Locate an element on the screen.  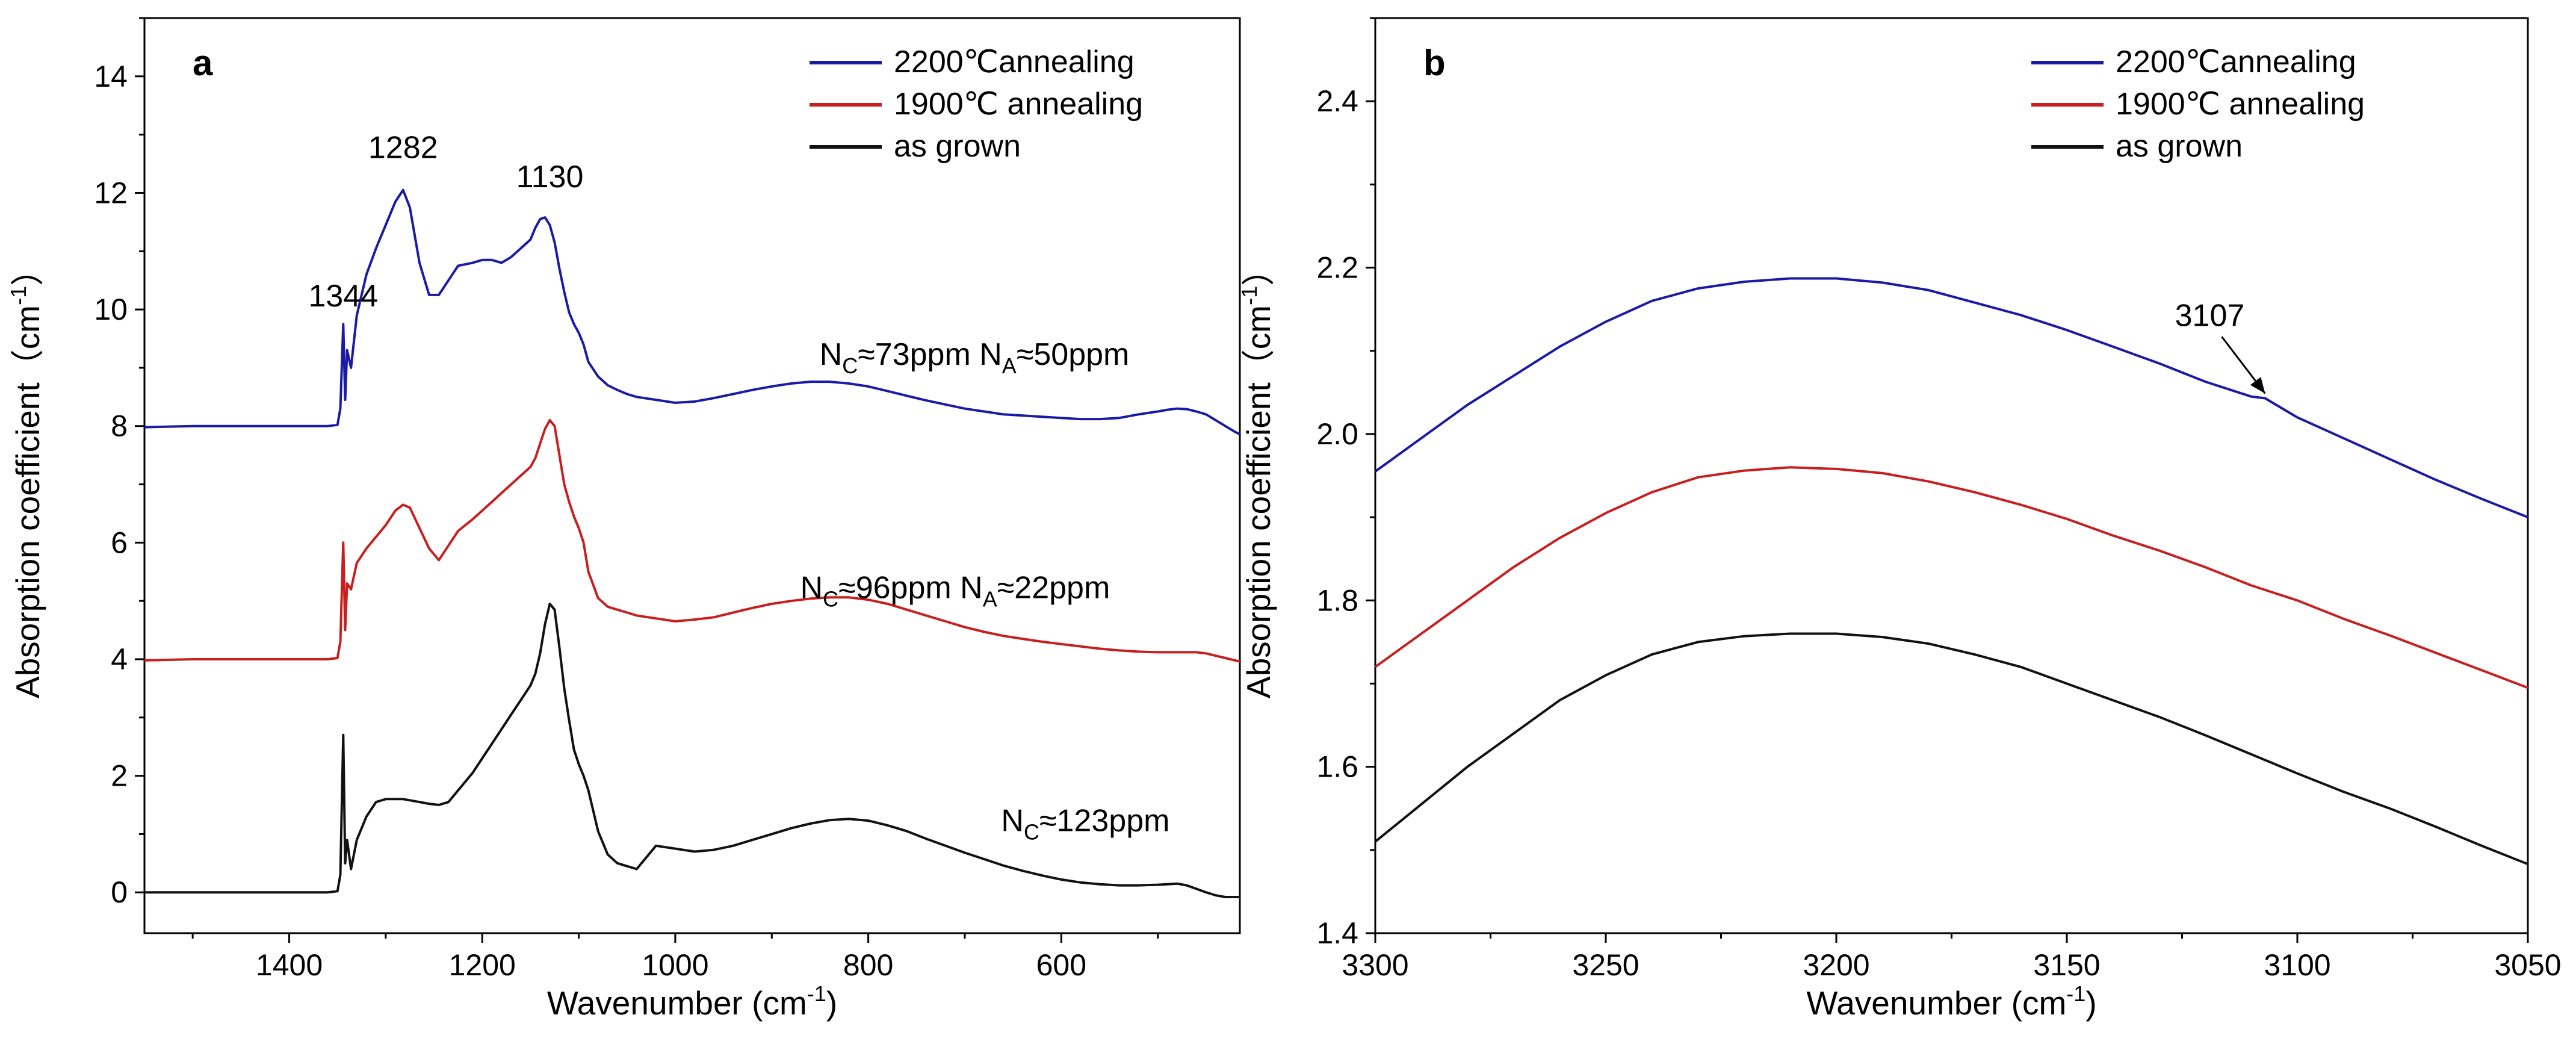
annotation-rest: ≈123ppm is located at coordinates (1104, 821).